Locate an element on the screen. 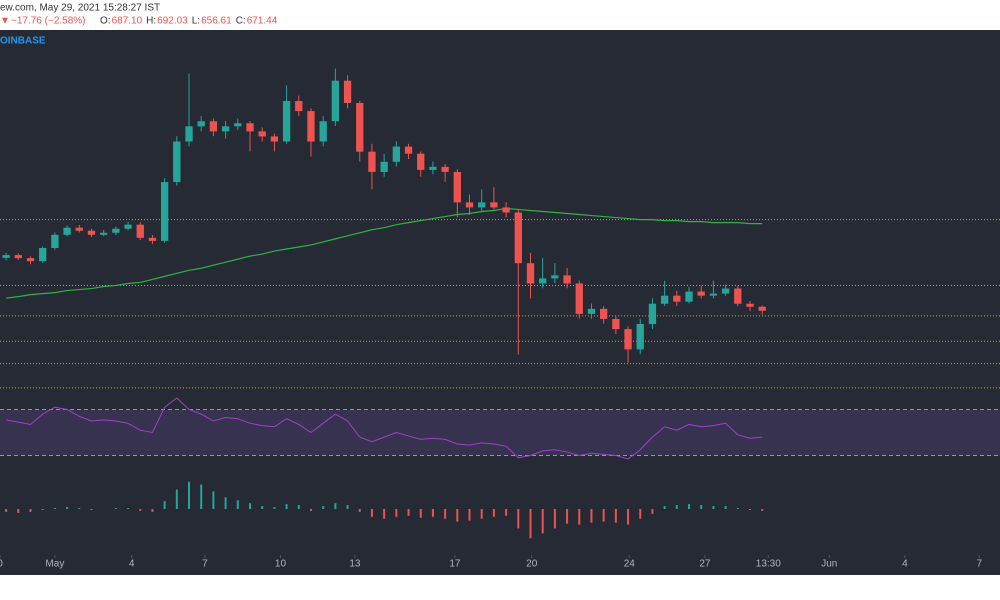  ohlc-key: L: is located at coordinates (196, 21).